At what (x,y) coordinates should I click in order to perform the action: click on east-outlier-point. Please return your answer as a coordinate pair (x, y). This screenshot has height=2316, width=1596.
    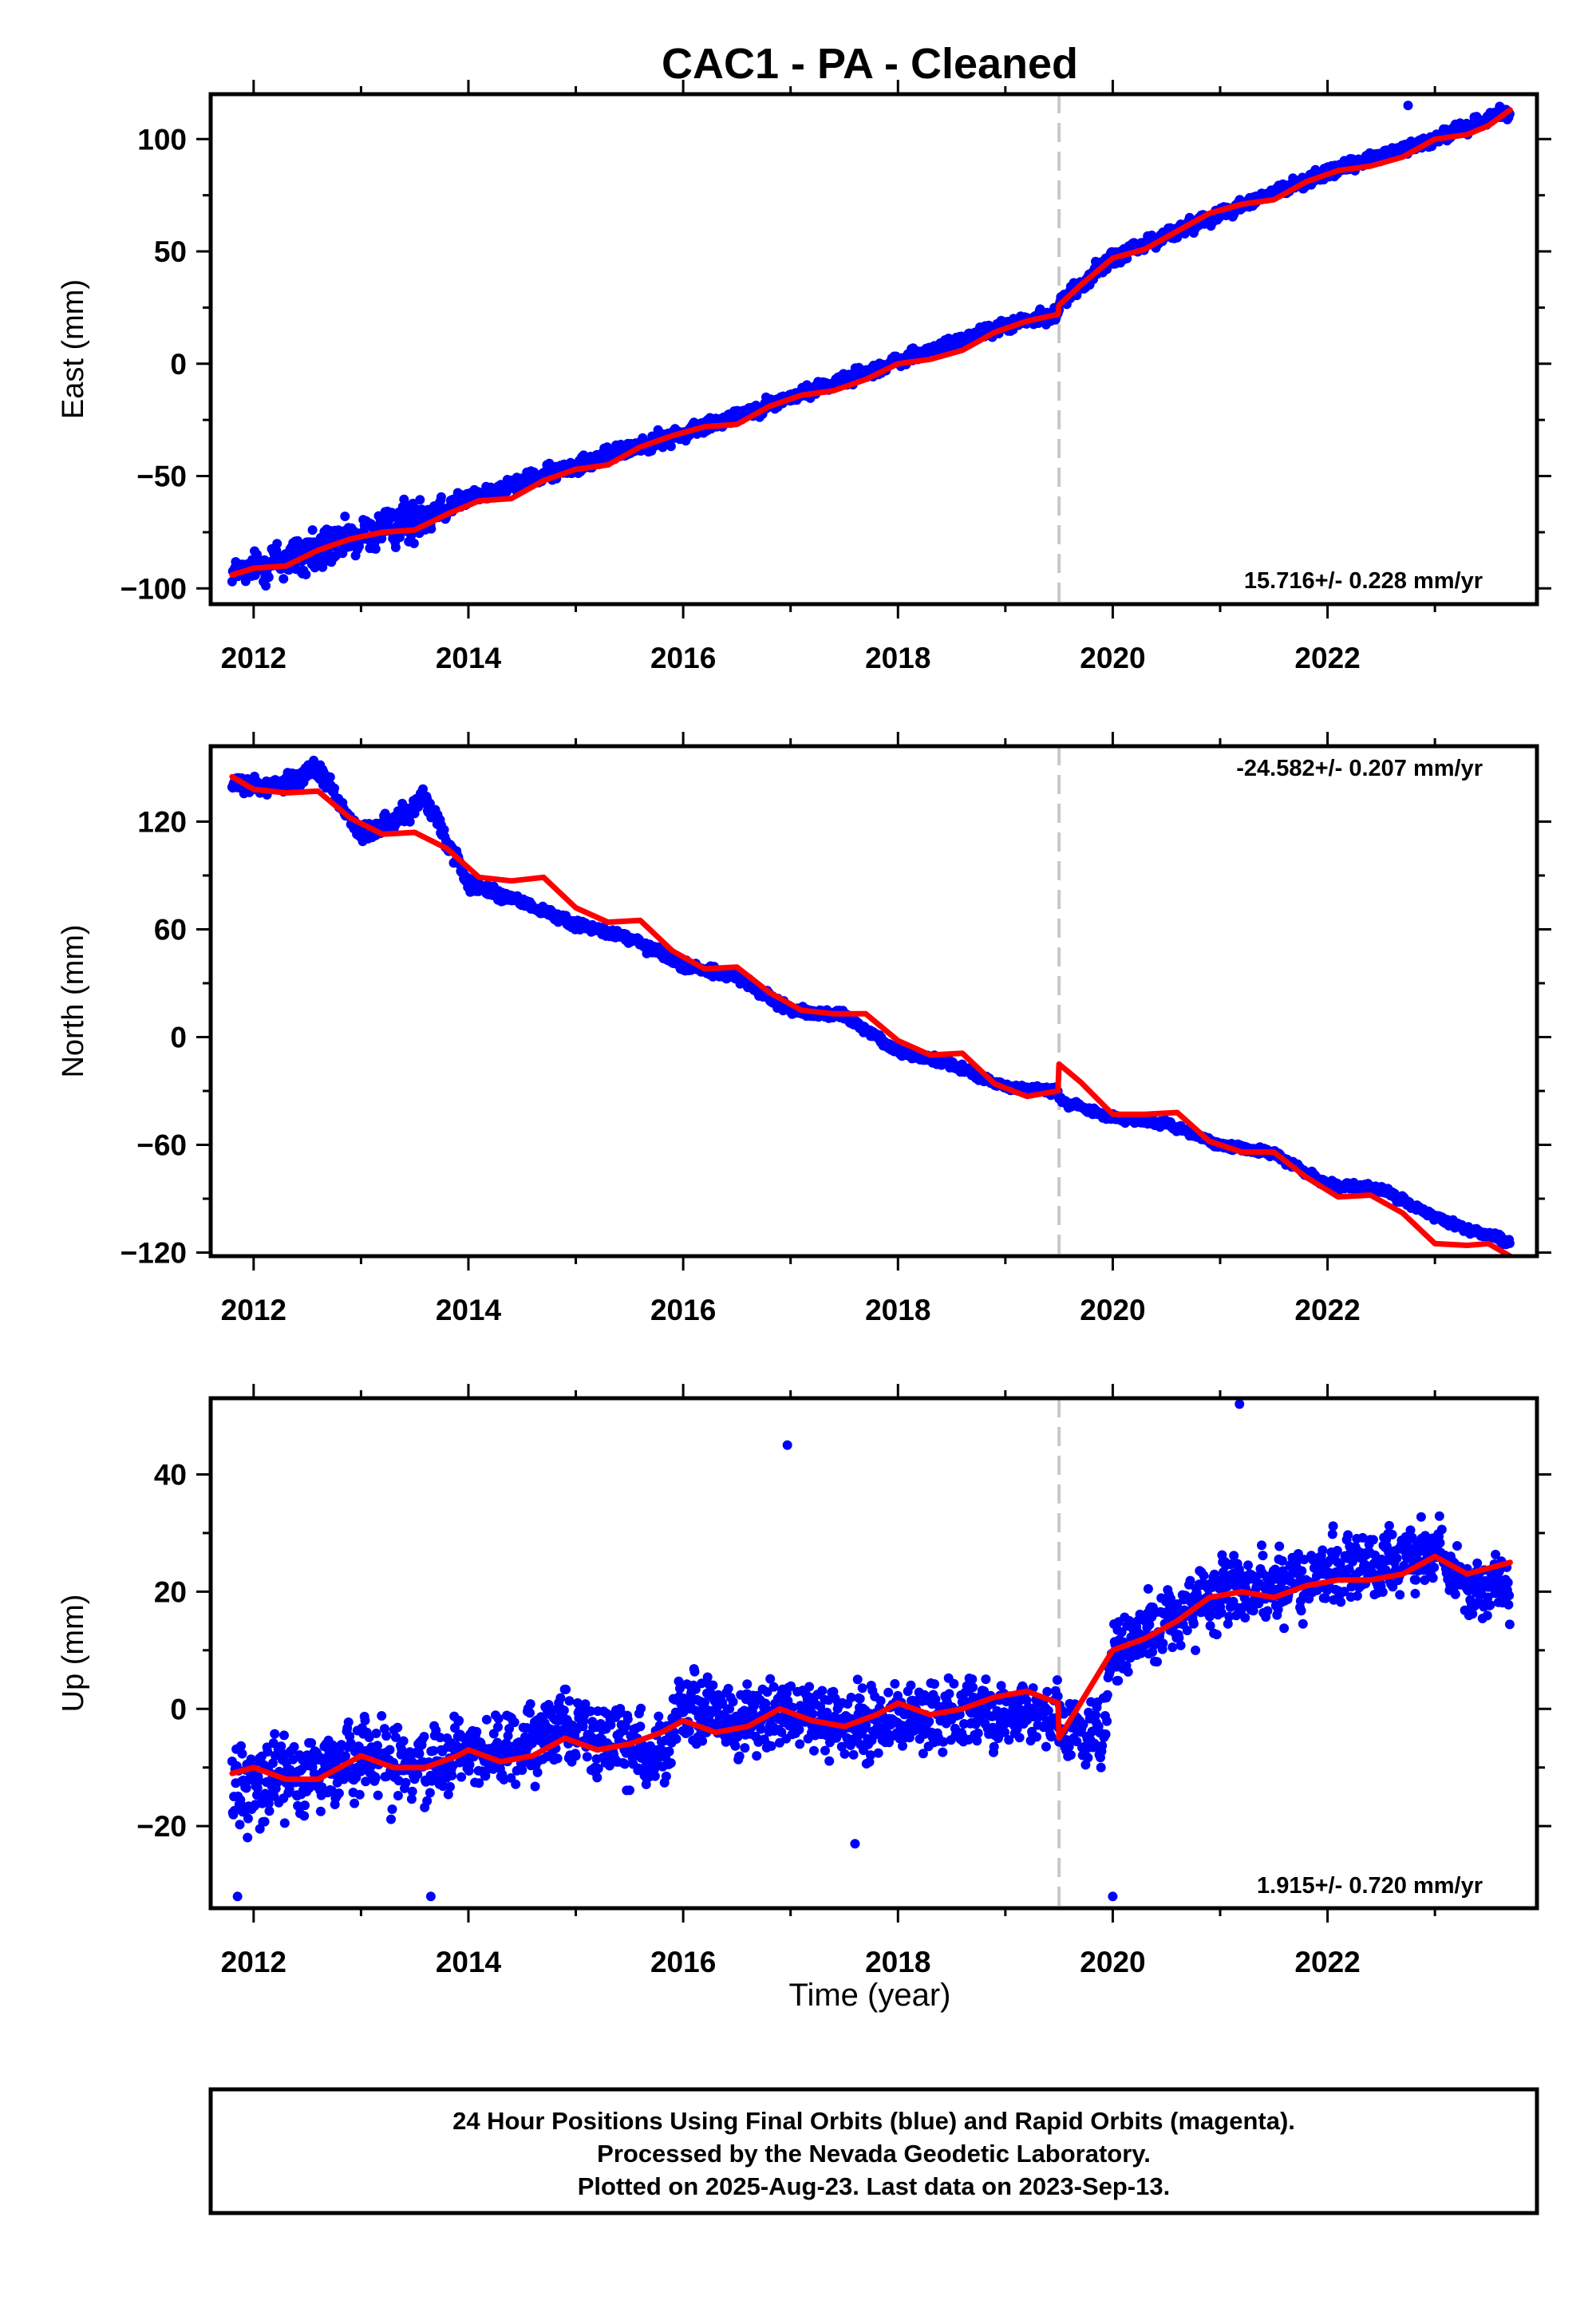
    Looking at the image, I should click on (1408, 106).